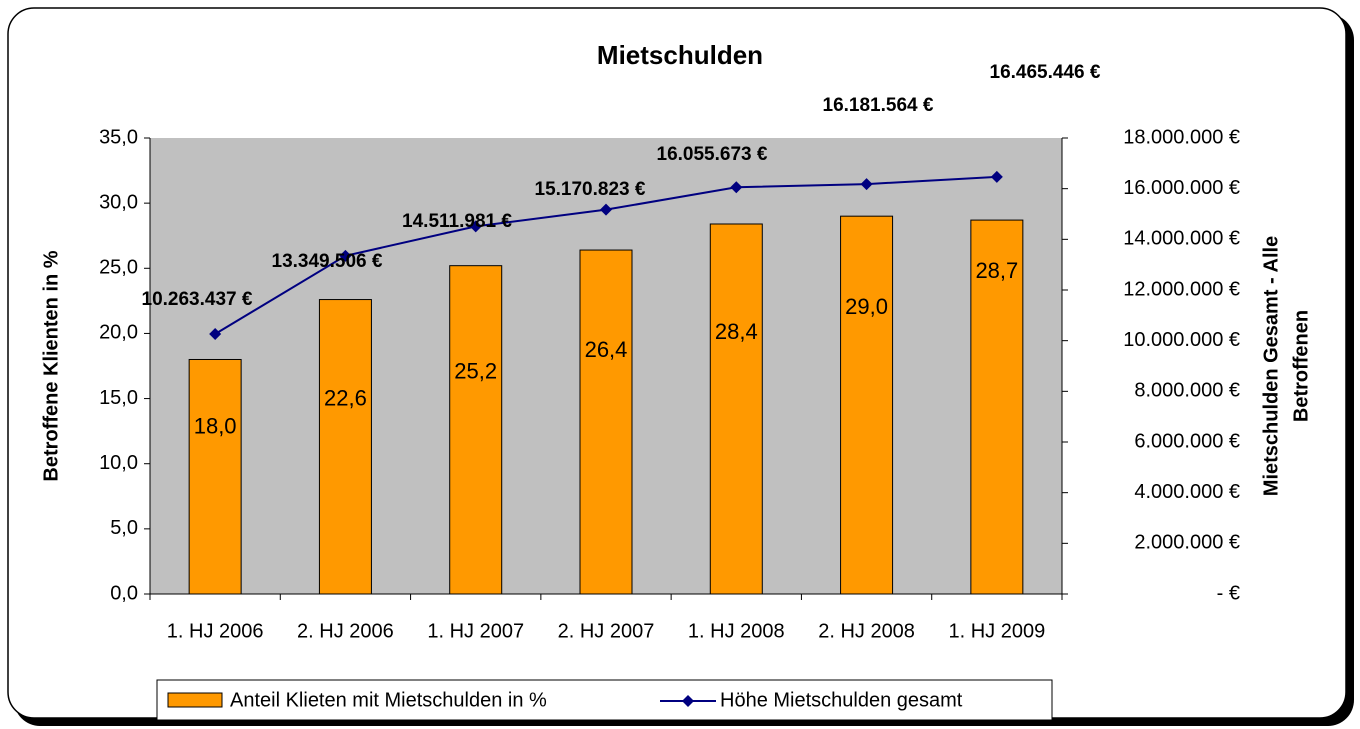 Image resolution: width=1360 pixels, height=729 pixels. Describe the element at coordinates (878, 105) in the screenshot. I see `line-value-label: 16.181.564 €` at that location.